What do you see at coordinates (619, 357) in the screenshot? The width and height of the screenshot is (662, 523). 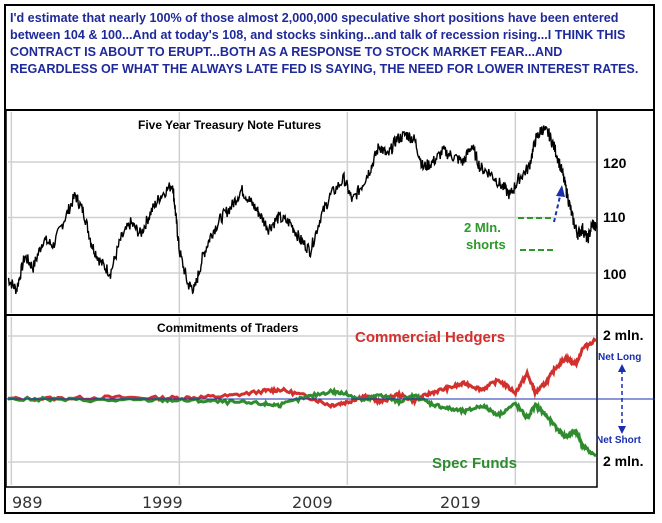 I see `net-long-label: Net Long` at bounding box center [619, 357].